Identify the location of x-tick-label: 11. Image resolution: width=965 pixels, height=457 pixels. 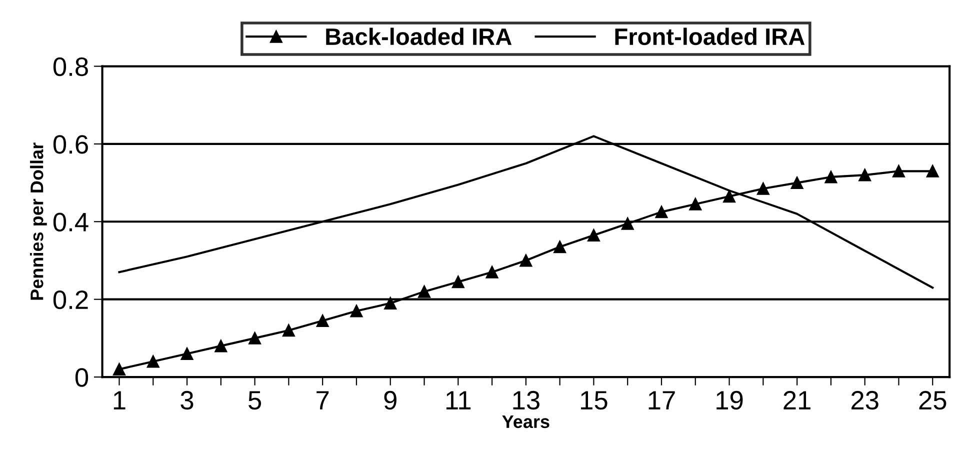
(458, 400).